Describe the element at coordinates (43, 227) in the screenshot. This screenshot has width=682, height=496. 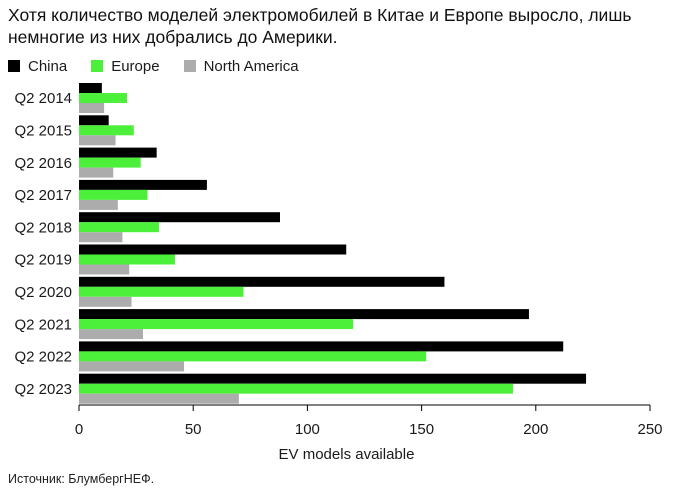
I see `category-label-q2-2018: Q2 2018` at that location.